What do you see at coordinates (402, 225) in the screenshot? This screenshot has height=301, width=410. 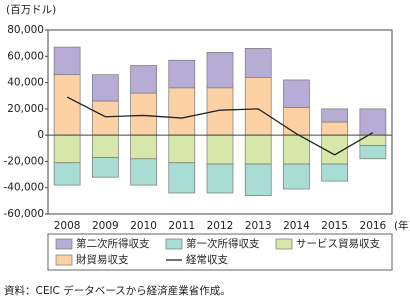 I see `x-unit-label: (年)` at bounding box center [402, 225].